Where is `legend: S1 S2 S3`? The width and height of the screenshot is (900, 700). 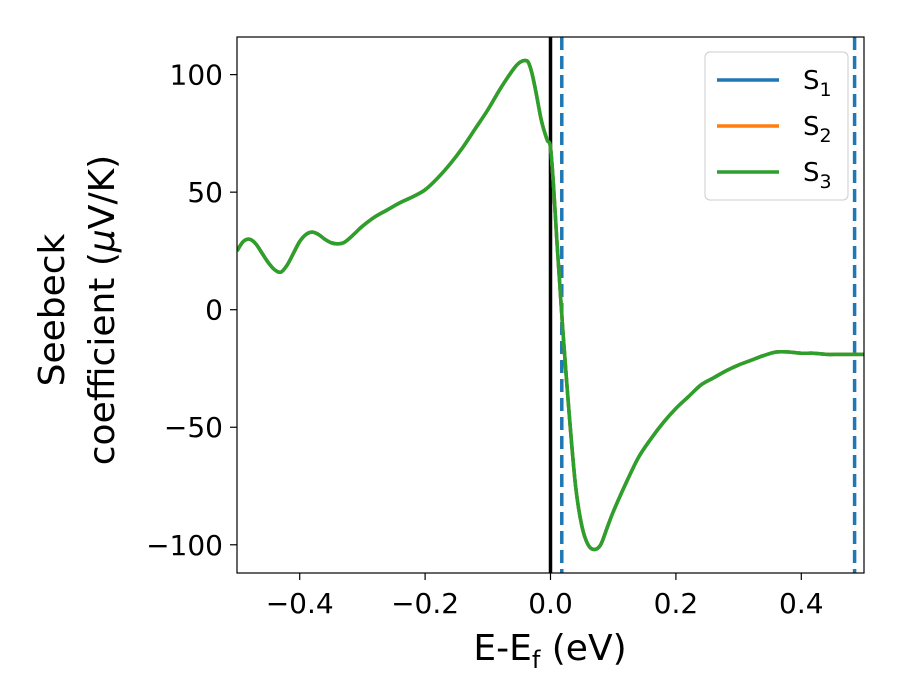
legend: S1 S2 S3 is located at coordinates (776, 126).